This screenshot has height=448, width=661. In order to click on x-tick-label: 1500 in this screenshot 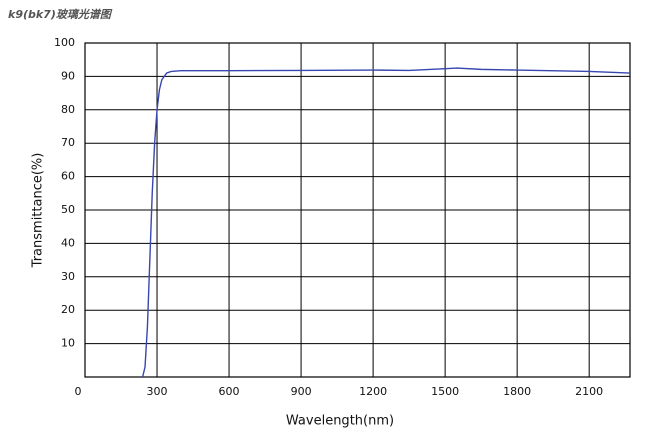, I will do `click(445, 391)`.